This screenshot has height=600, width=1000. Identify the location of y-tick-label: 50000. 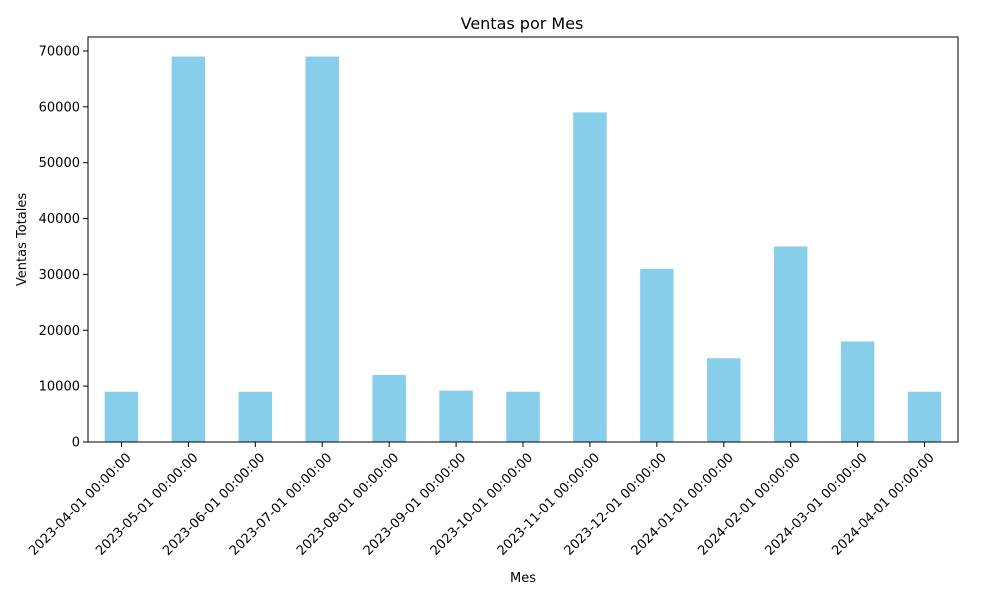
(59, 163).